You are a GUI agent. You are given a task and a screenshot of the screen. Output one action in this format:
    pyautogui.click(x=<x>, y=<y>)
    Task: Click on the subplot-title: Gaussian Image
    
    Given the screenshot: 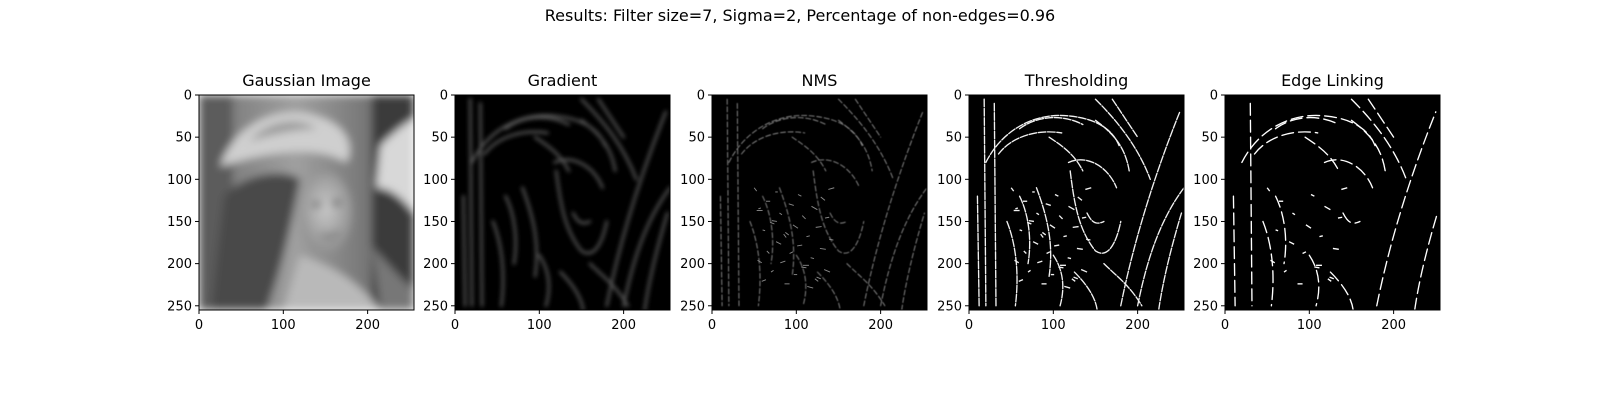 What is the action you would take?
    pyautogui.click(x=306, y=80)
    